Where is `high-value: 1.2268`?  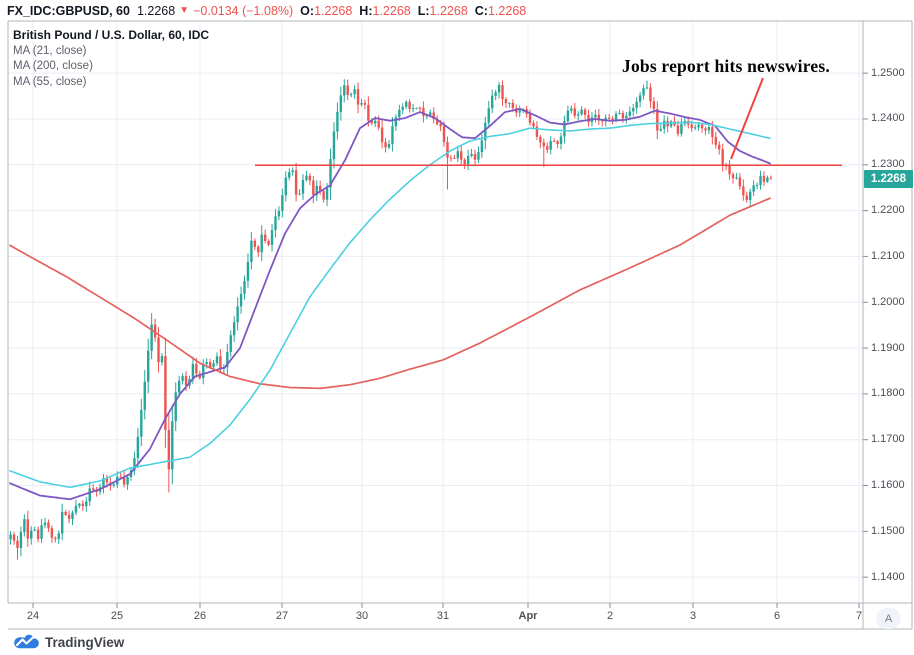
high-value: 1.2268 is located at coordinates (391, 10).